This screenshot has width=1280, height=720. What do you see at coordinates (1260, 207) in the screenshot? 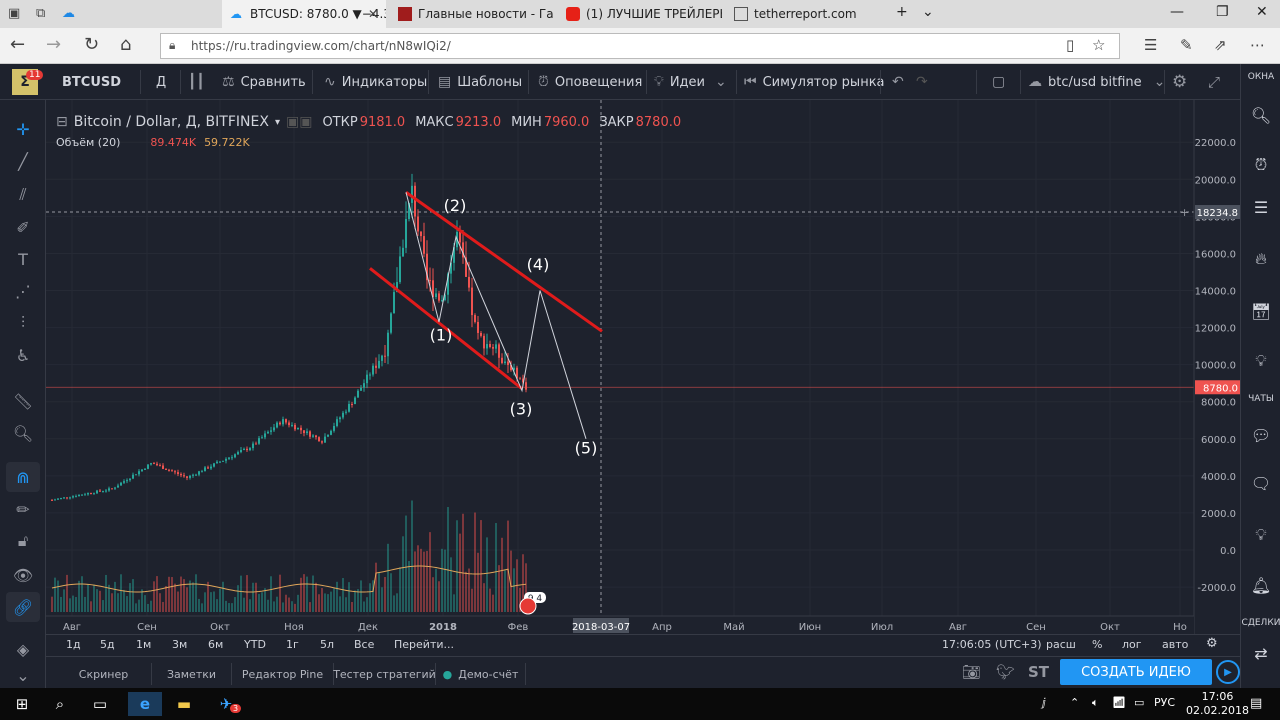
I see `watchlist-button: ☰` at bounding box center [1260, 207].